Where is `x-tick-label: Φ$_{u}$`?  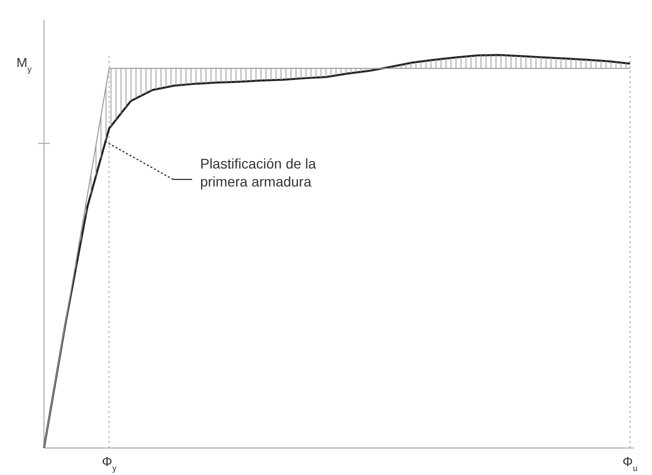 x-tick-label: Φ$_{u}$ is located at coordinates (630, 463).